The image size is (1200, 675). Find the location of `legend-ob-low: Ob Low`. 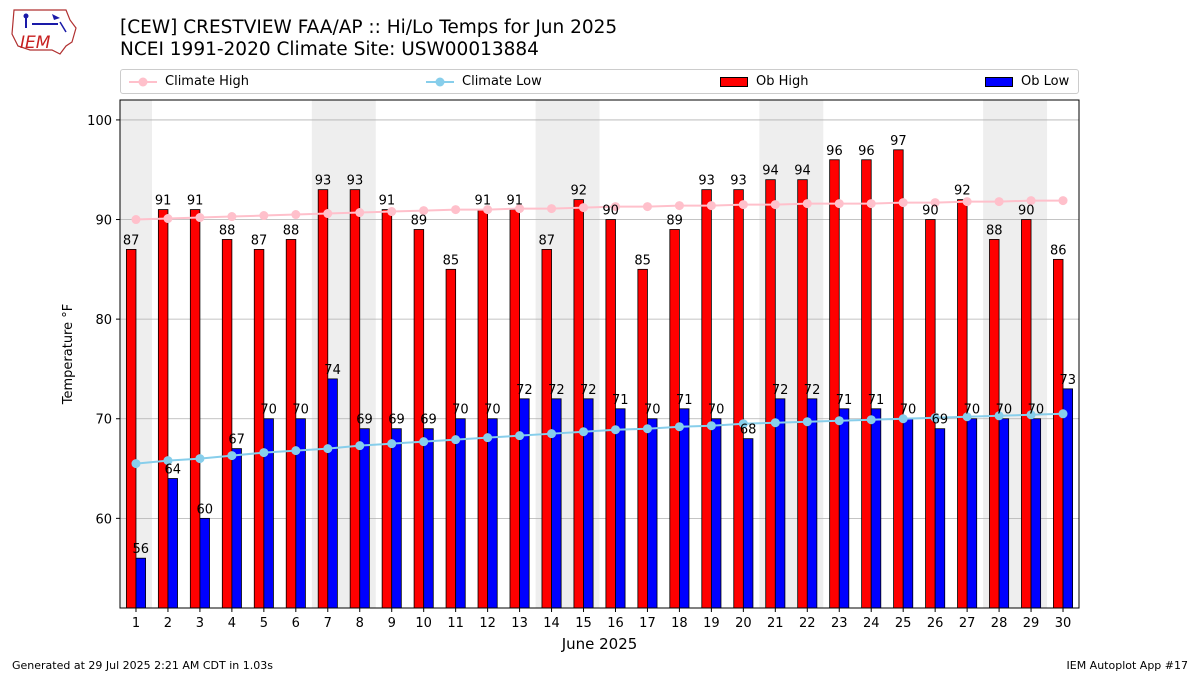

legend-ob-low: Ob Low is located at coordinates (1027, 81).